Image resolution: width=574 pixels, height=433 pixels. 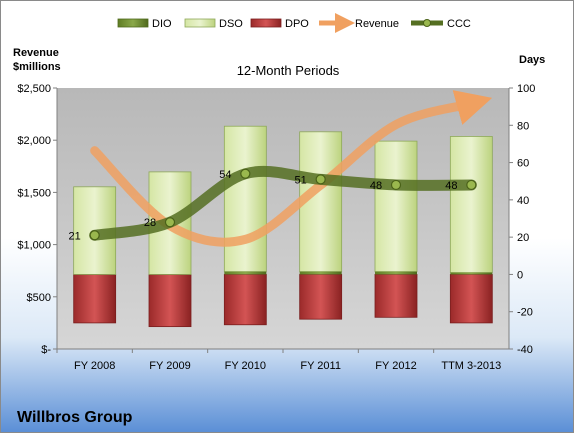 What do you see at coordinates (46, 350) in the screenshot?
I see `left-tick-label: $-` at bounding box center [46, 350].